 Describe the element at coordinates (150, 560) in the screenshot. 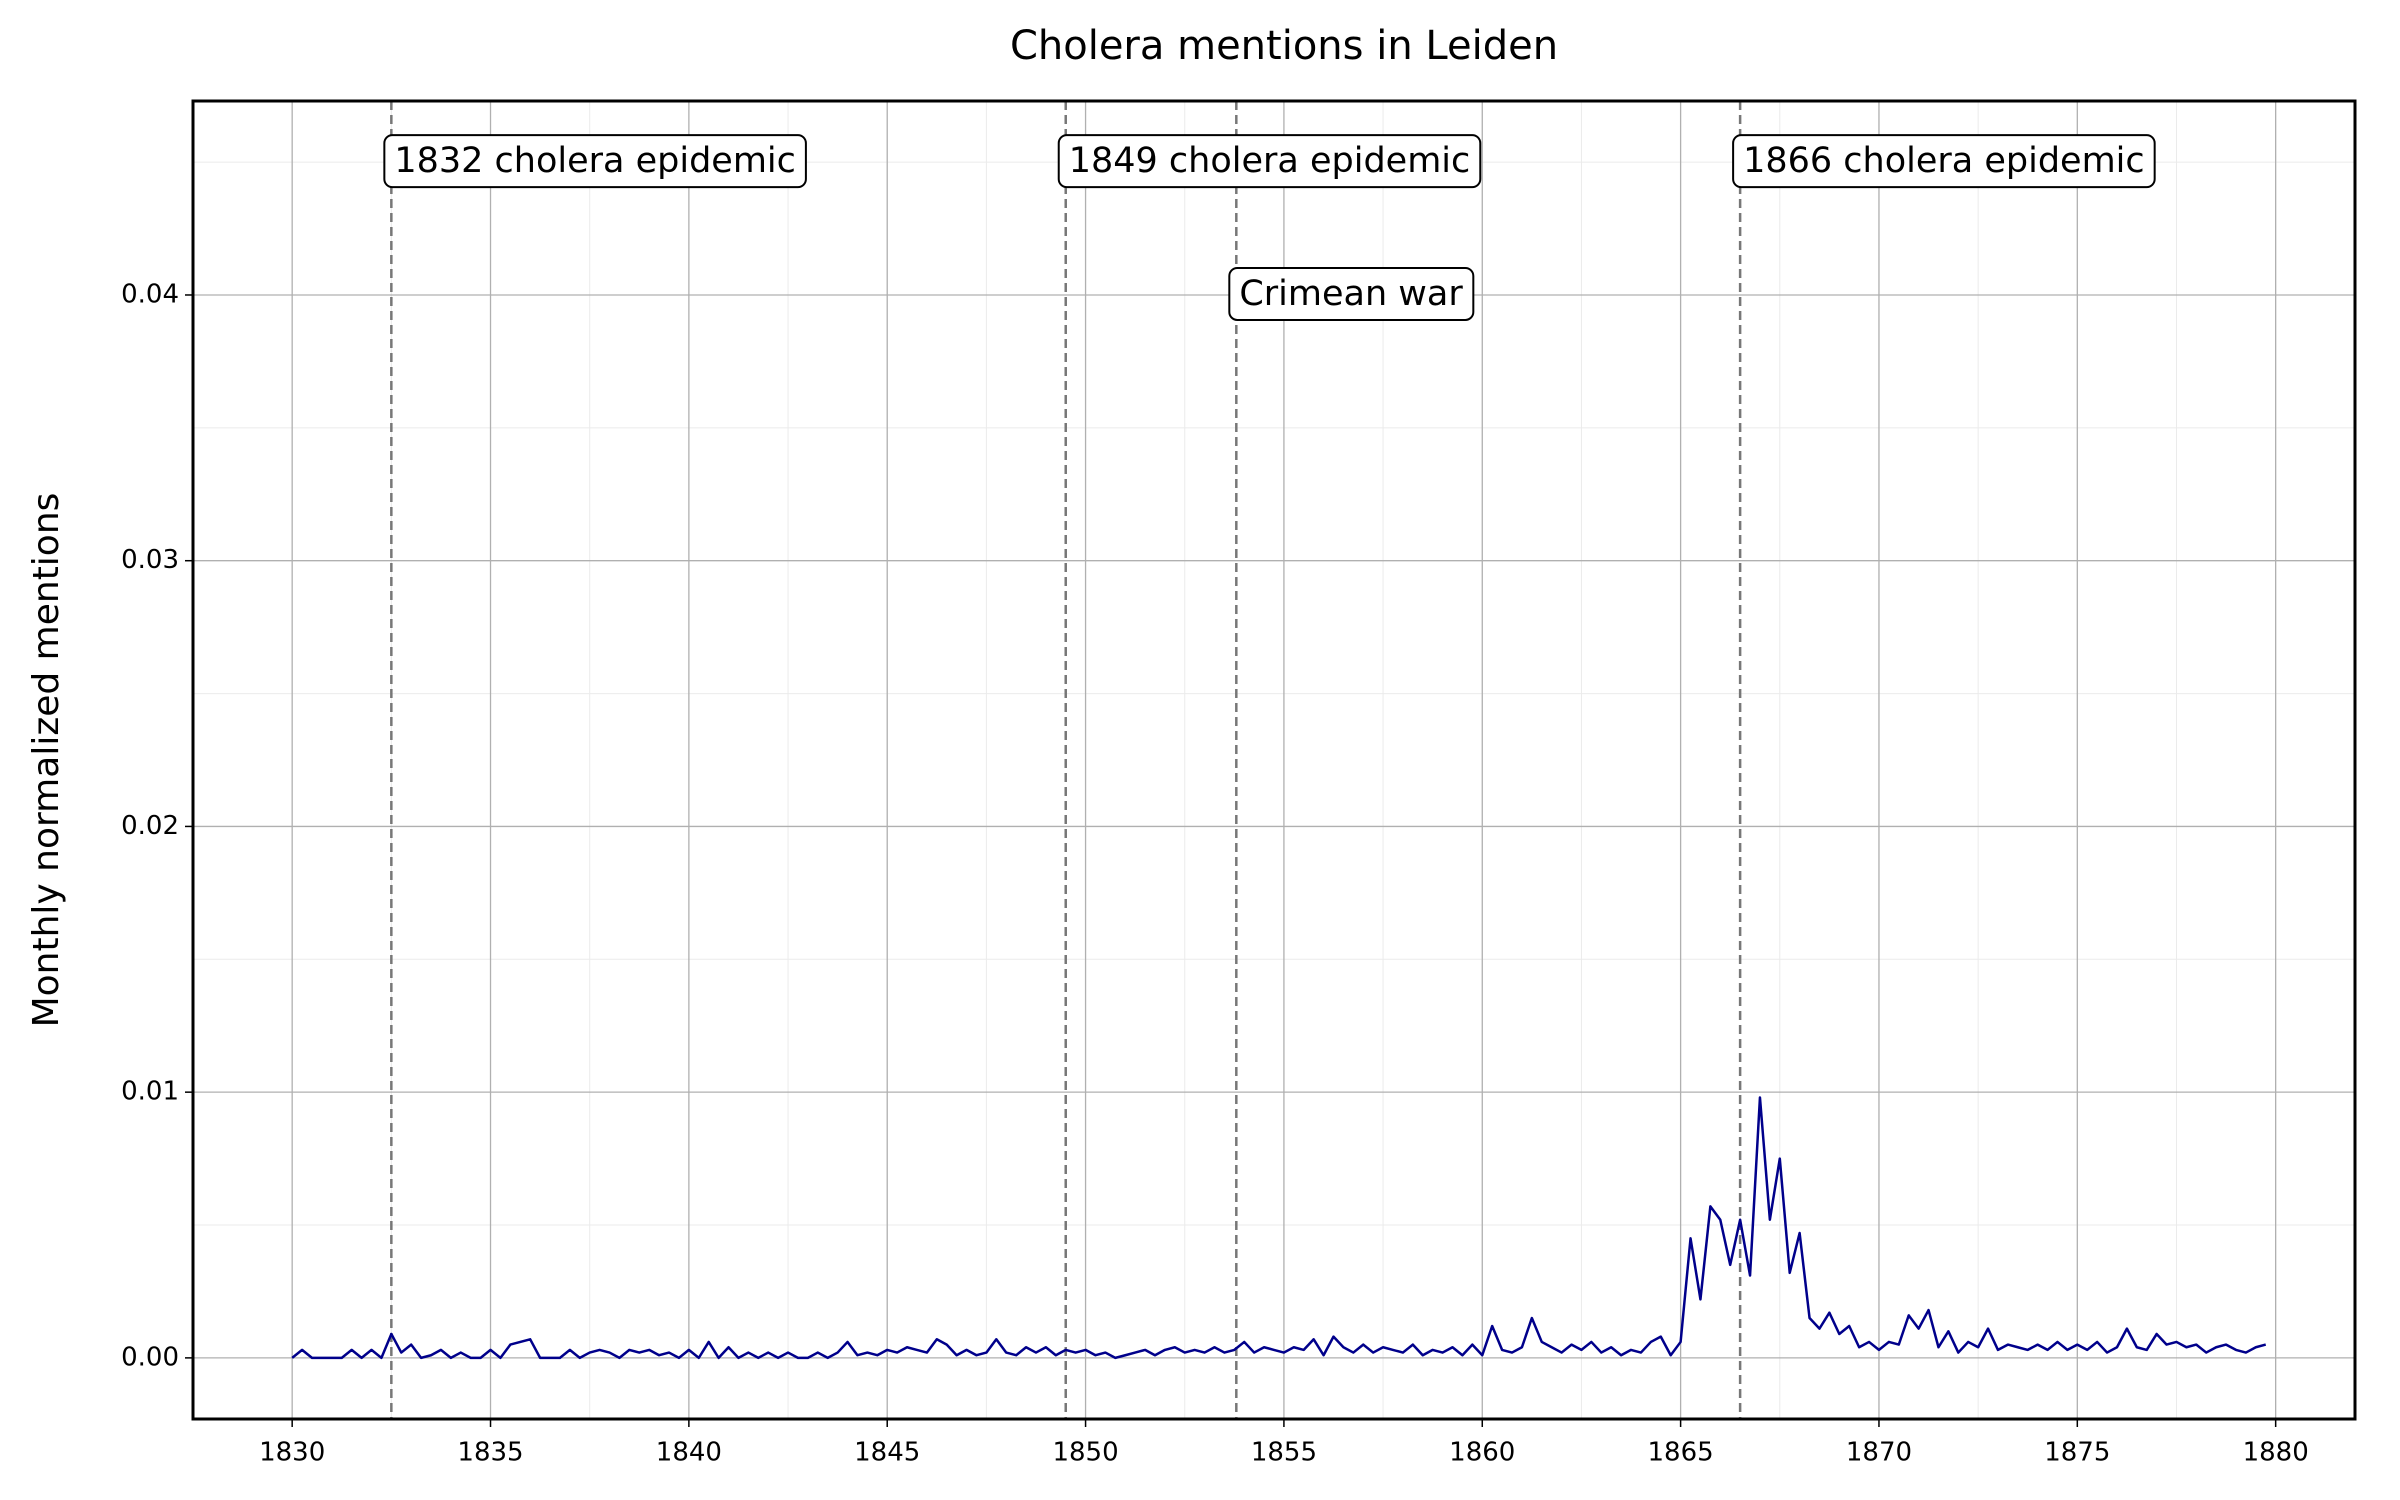

I see `y-tick-label: 0.03` at that location.